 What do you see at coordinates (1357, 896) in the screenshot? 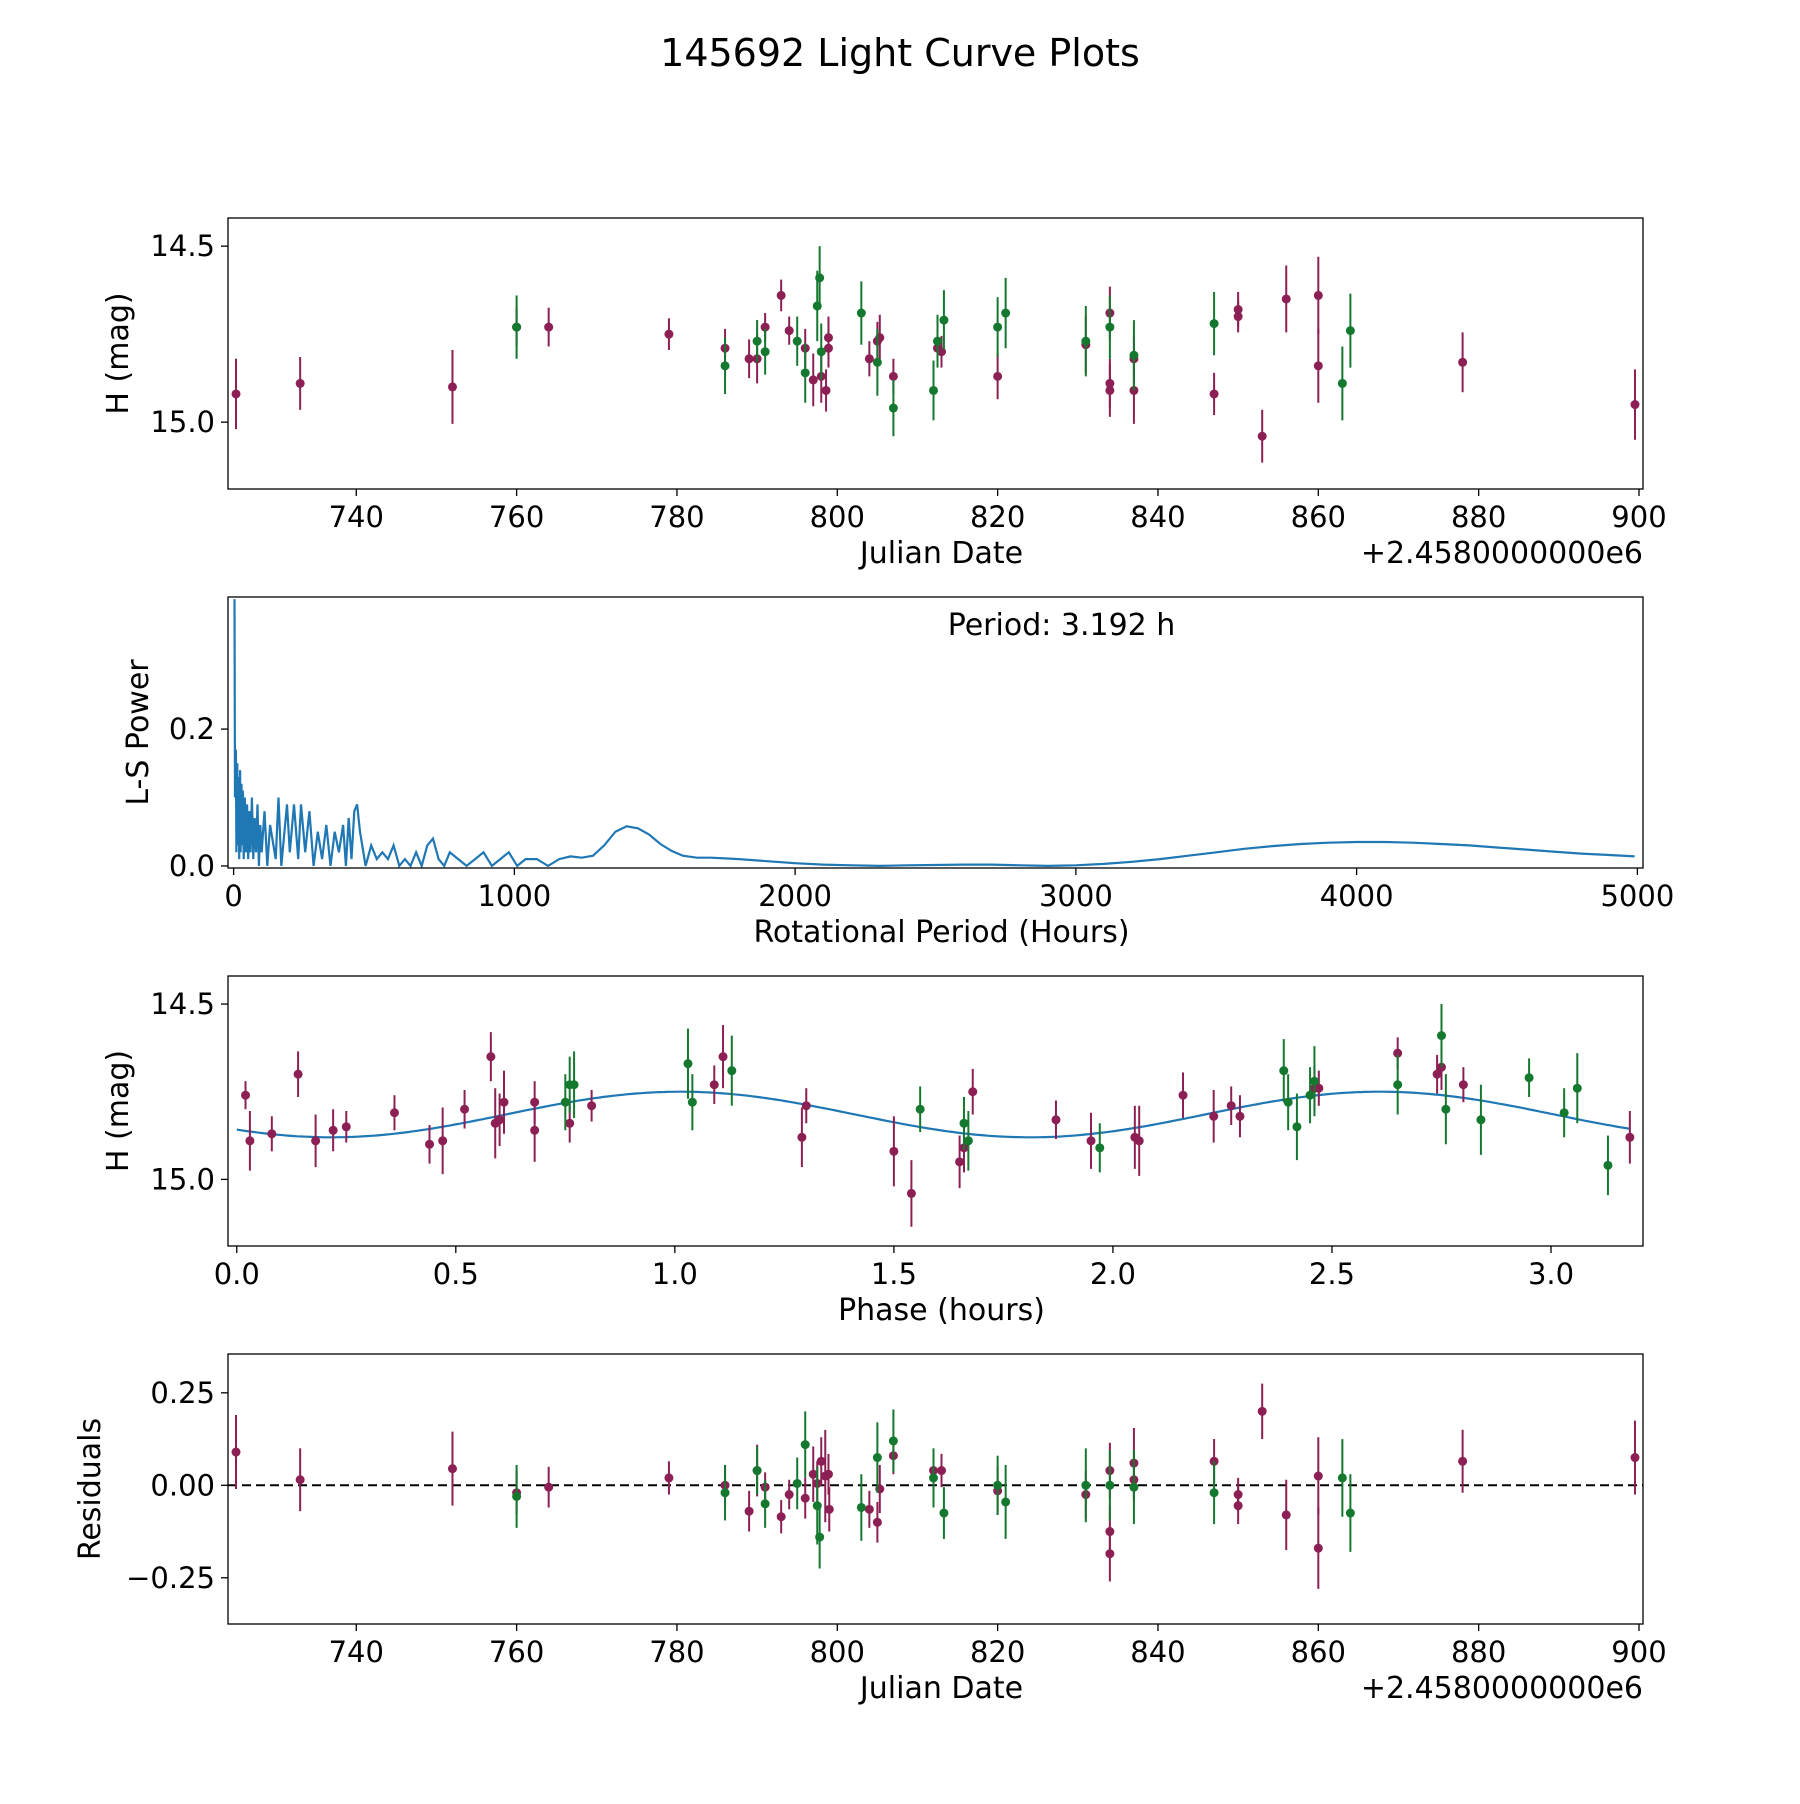
I see `x-tick-label: 4000` at bounding box center [1357, 896].